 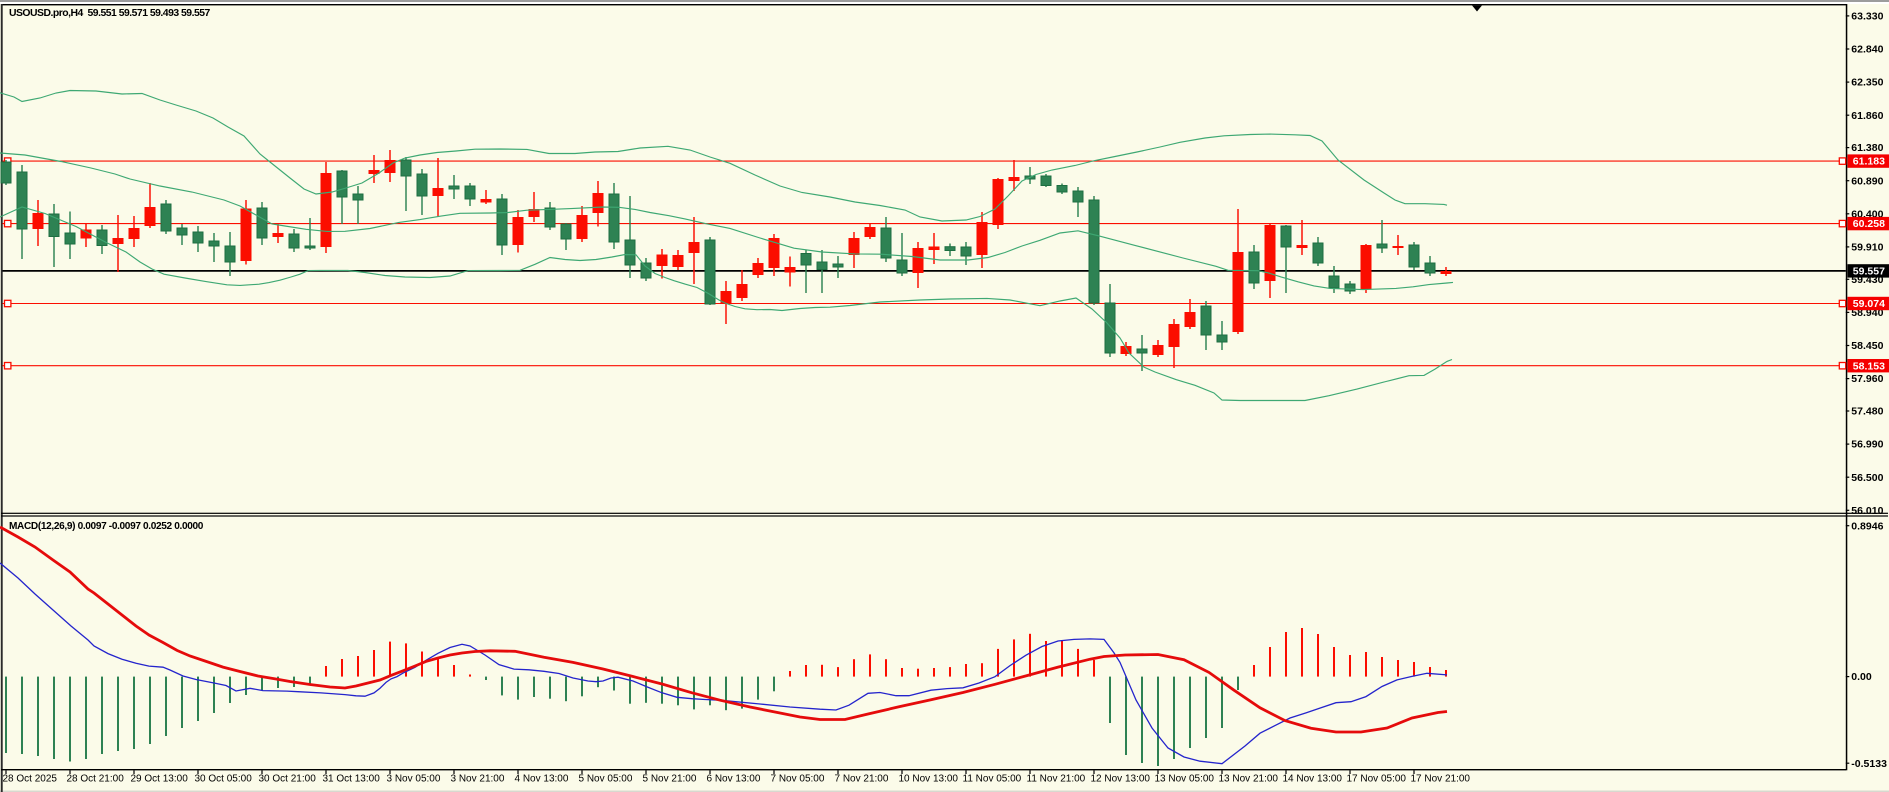 I want to click on svg-text: 13 Nov 05:00, so click(x=1185, y=779).